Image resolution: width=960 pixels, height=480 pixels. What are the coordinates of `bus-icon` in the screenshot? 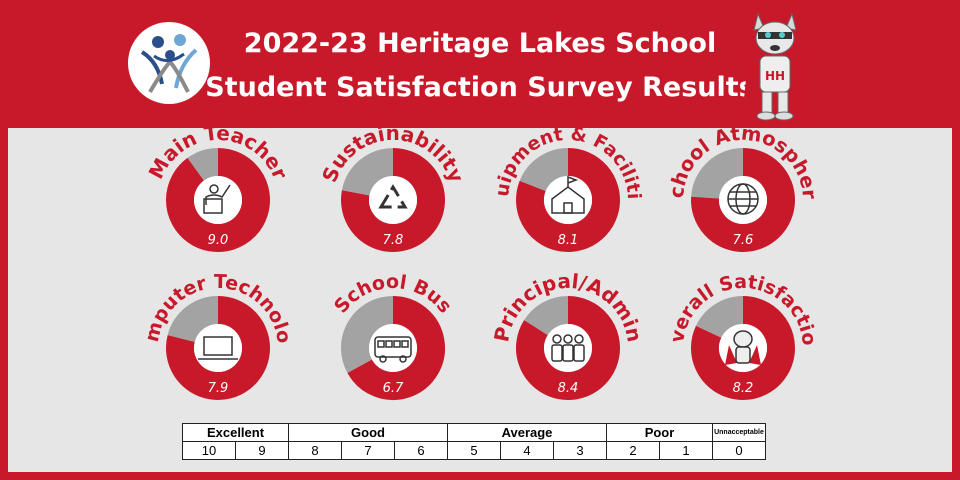 It's located at (393, 349).